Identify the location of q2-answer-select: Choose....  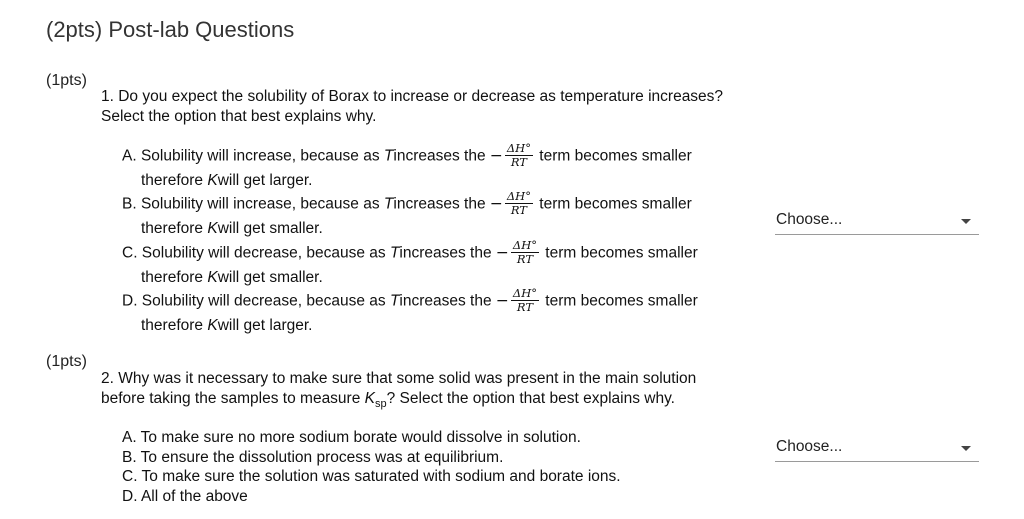
(877, 447).